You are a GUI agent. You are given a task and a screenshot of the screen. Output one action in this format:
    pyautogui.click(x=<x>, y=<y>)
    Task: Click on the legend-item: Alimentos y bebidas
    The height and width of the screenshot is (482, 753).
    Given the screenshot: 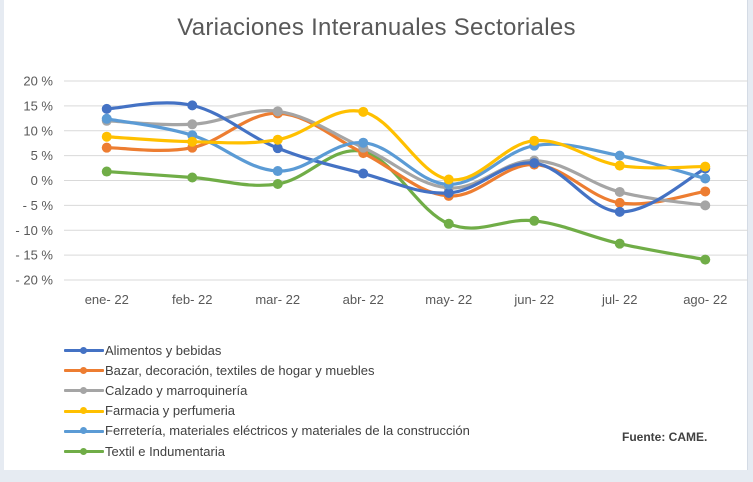 What is the action you would take?
    pyautogui.click(x=267, y=350)
    